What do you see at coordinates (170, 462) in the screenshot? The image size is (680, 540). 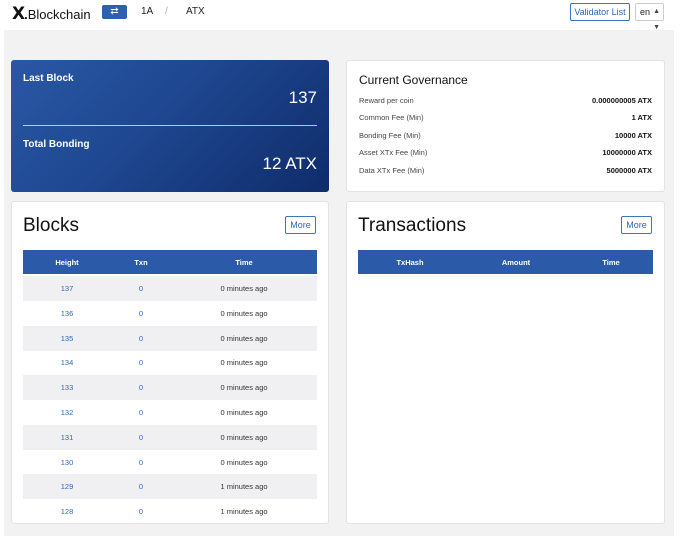 I see `table-row: 130 0 0 minutes ago` at bounding box center [170, 462].